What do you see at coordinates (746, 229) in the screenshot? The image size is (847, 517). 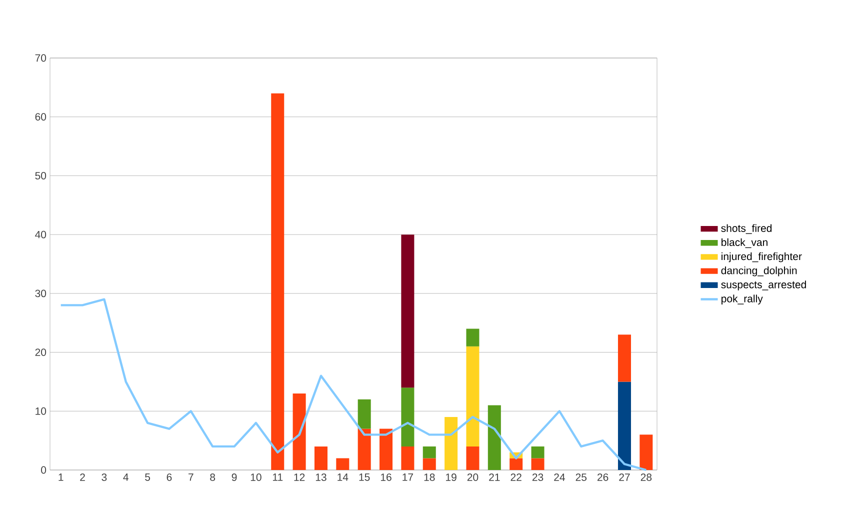 I see `legend-label: shots_fired` at bounding box center [746, 229].